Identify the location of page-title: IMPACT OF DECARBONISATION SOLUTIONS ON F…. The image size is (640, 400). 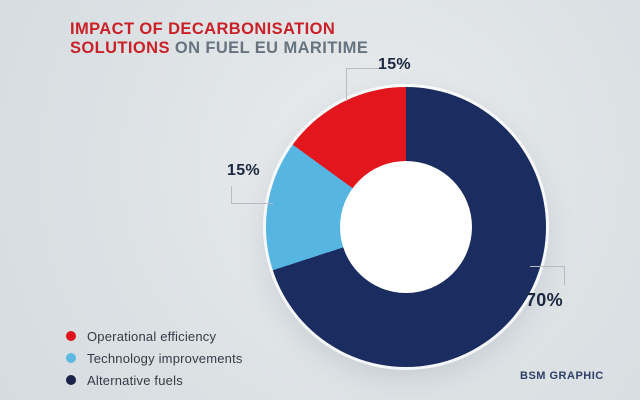
(219, 39).